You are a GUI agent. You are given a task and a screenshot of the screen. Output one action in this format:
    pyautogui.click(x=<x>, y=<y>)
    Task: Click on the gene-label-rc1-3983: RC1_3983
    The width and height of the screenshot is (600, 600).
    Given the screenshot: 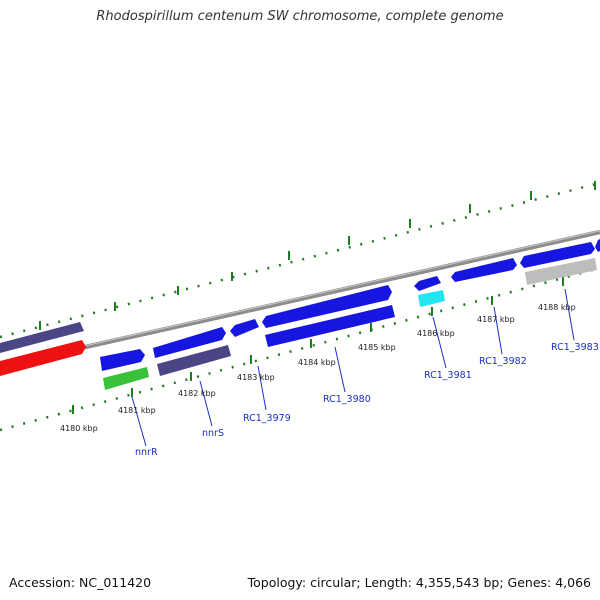 What is the action you would take?
    pyautogui.click(x=575, y=347)
    